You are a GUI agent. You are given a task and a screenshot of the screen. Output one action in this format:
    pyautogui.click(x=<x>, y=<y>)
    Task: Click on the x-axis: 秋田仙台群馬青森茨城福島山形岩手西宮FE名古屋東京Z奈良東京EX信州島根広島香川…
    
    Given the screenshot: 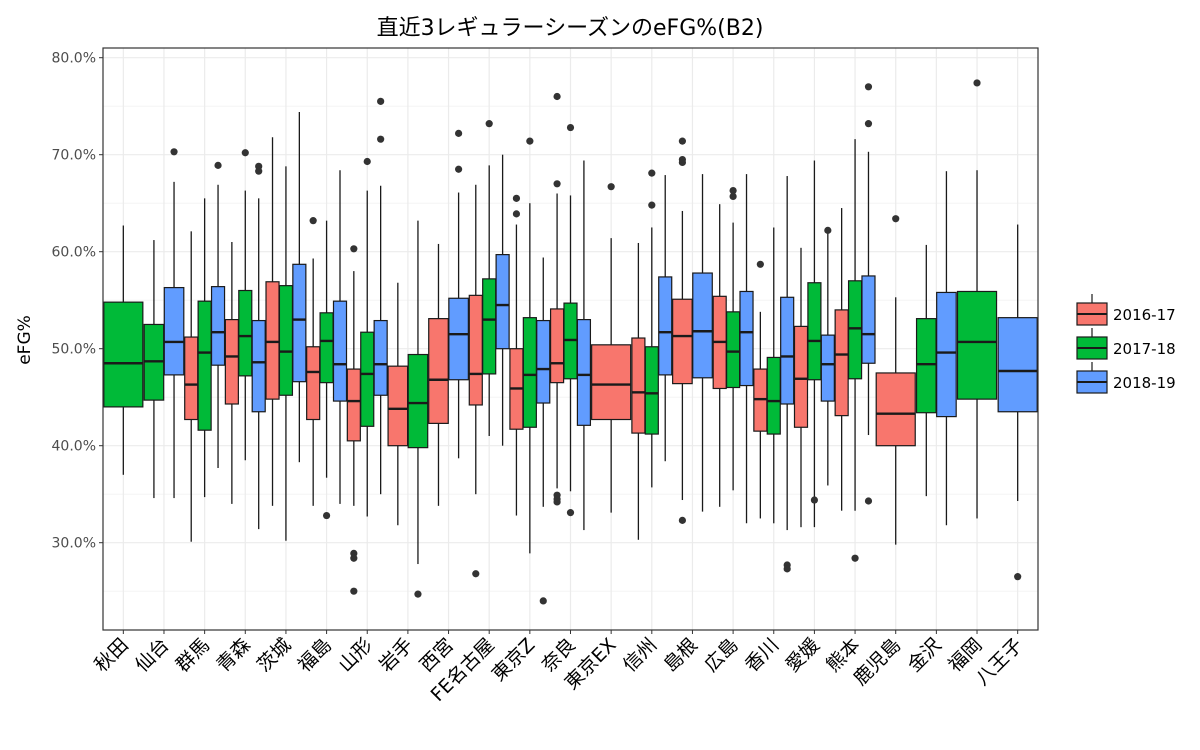 What is the action you would take?
    pyautogui.click(x=558, y=668)
    